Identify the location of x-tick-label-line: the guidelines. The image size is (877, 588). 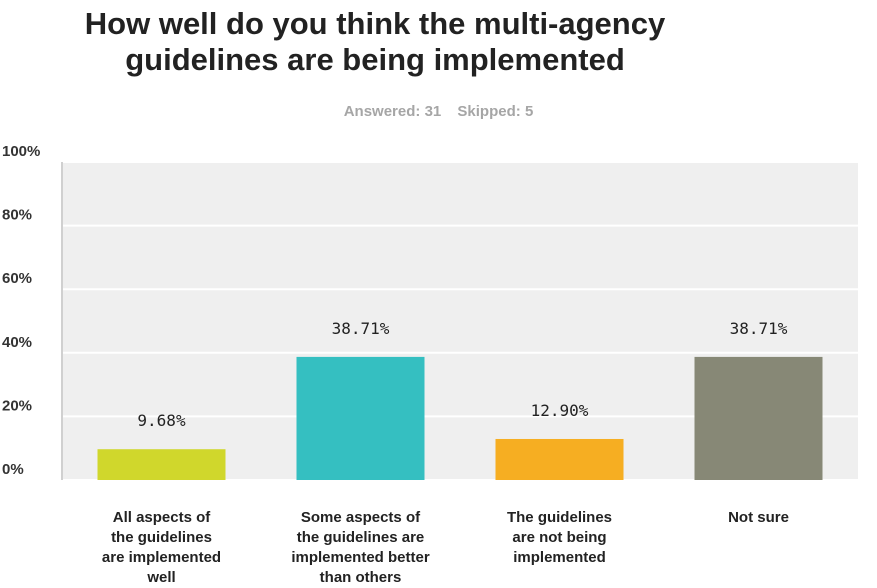
(161, 537).